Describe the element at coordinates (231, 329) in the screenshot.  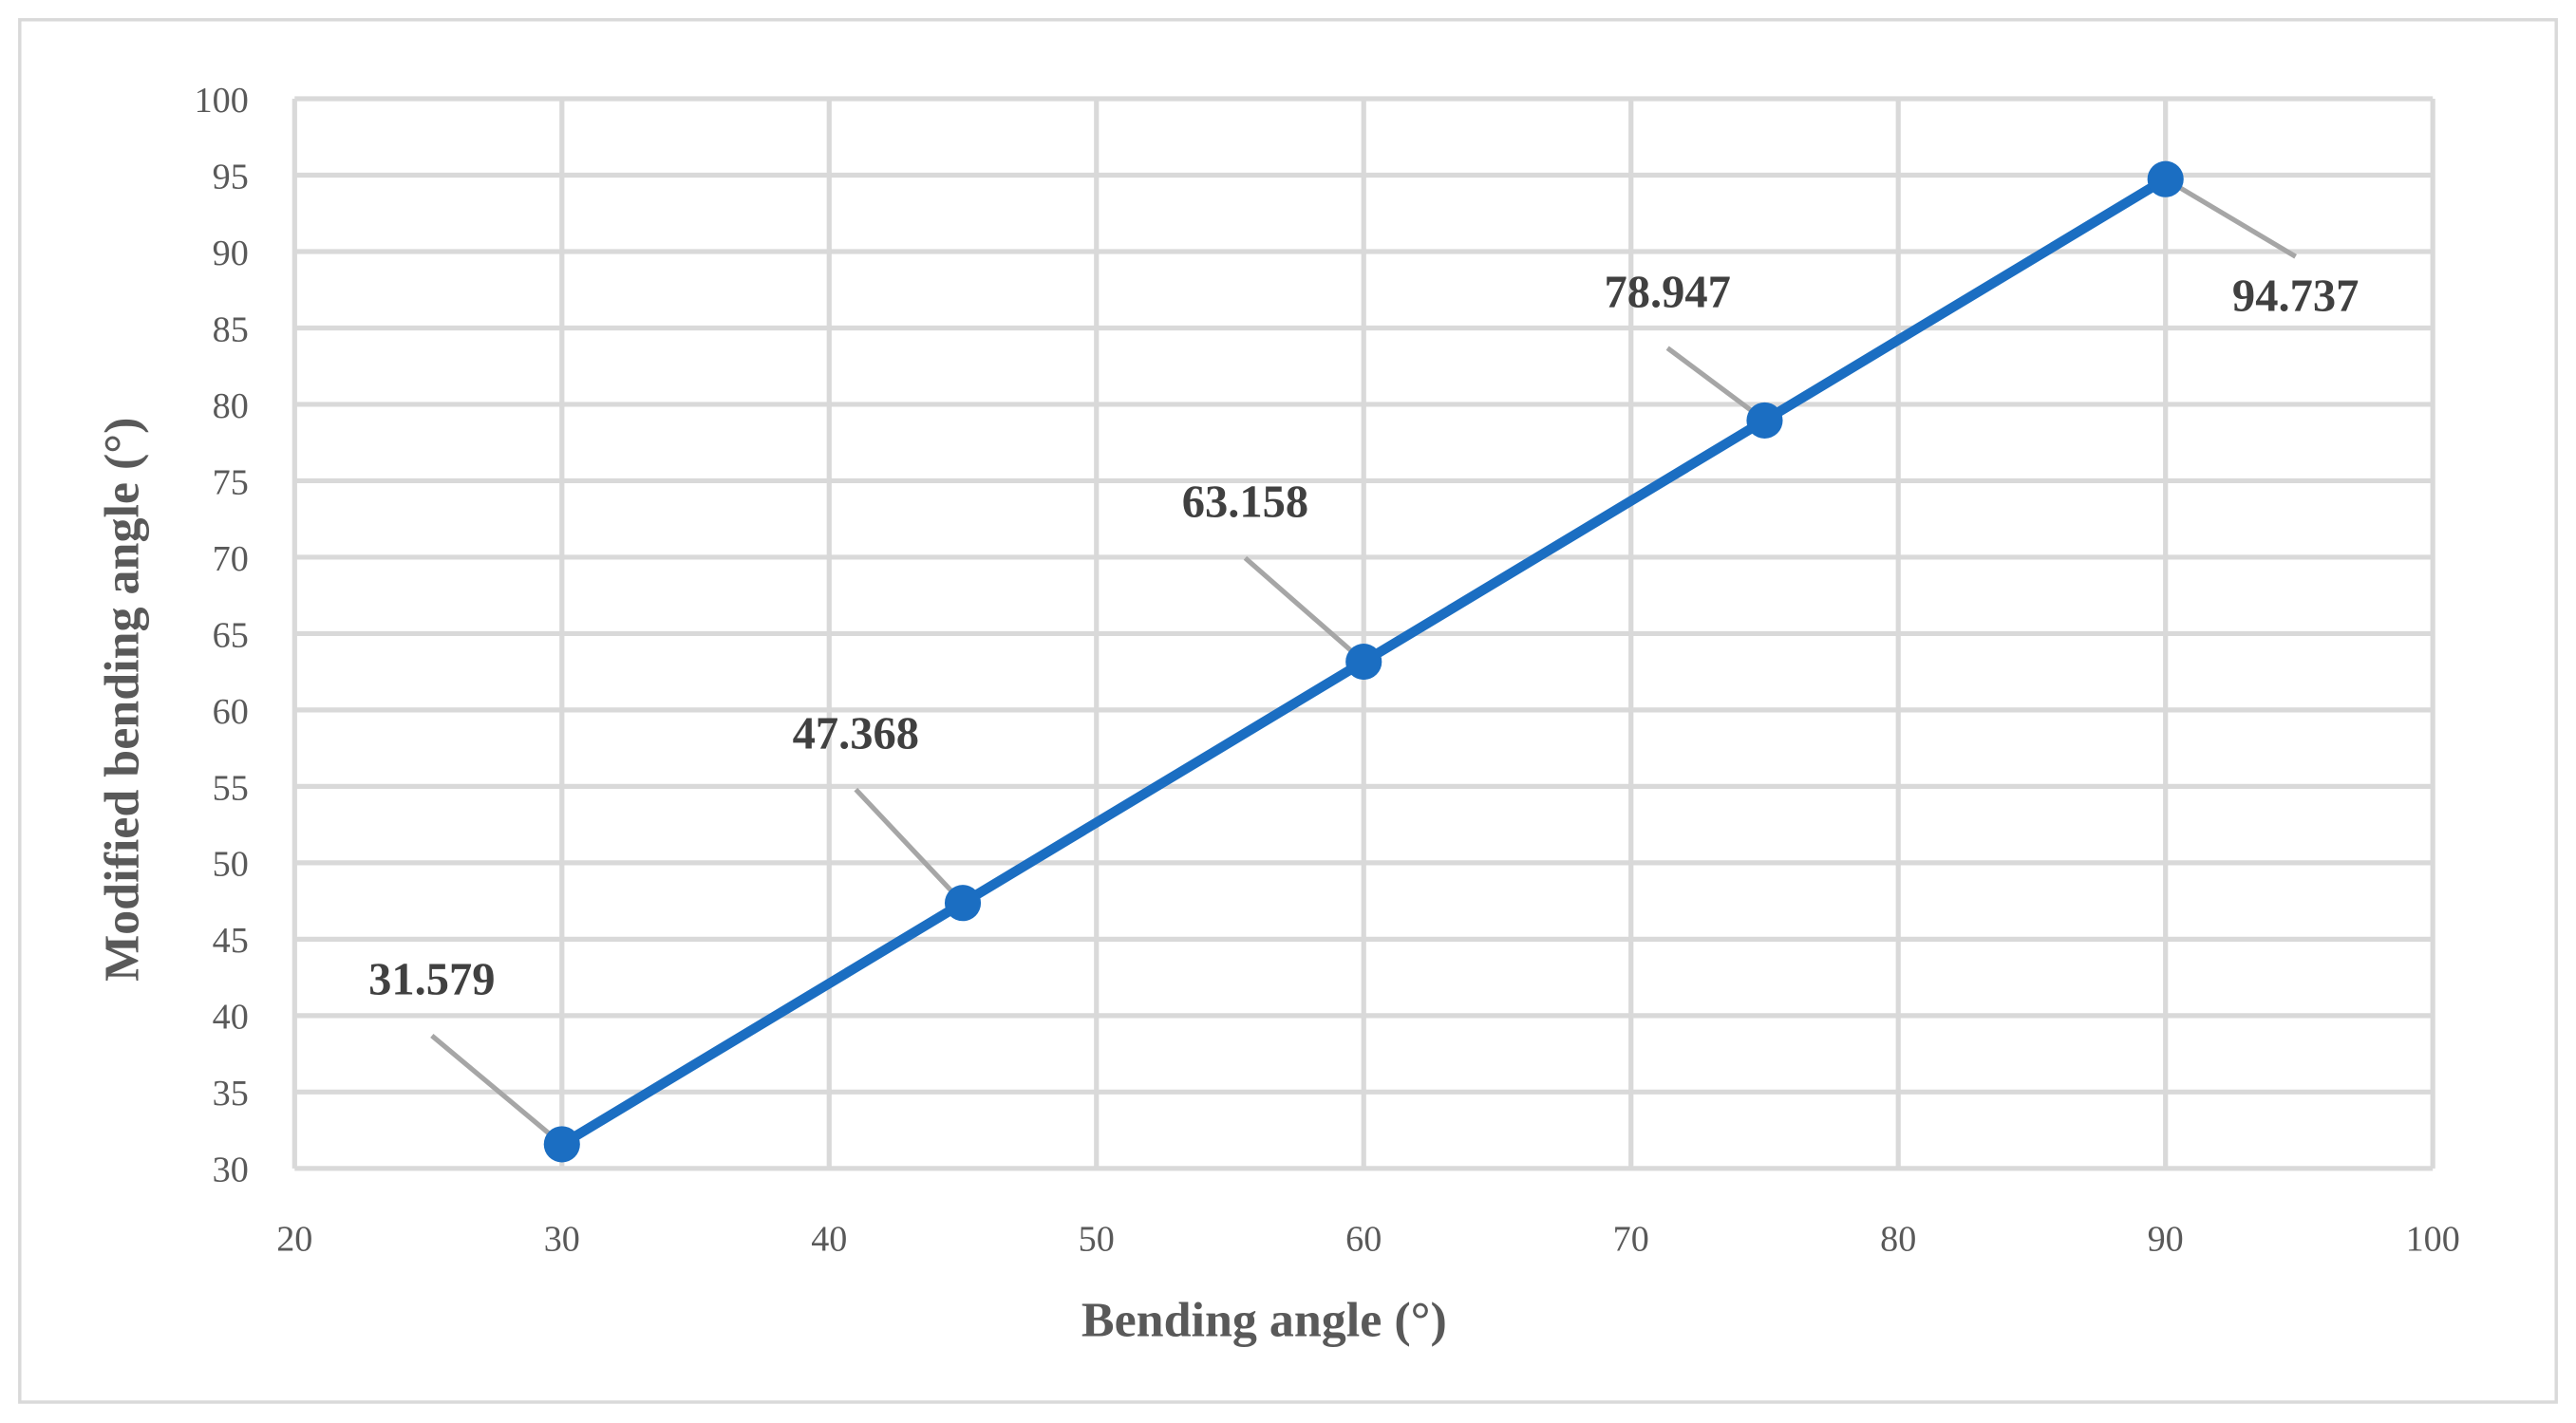
I see `y-tick-label: 85` at that location.